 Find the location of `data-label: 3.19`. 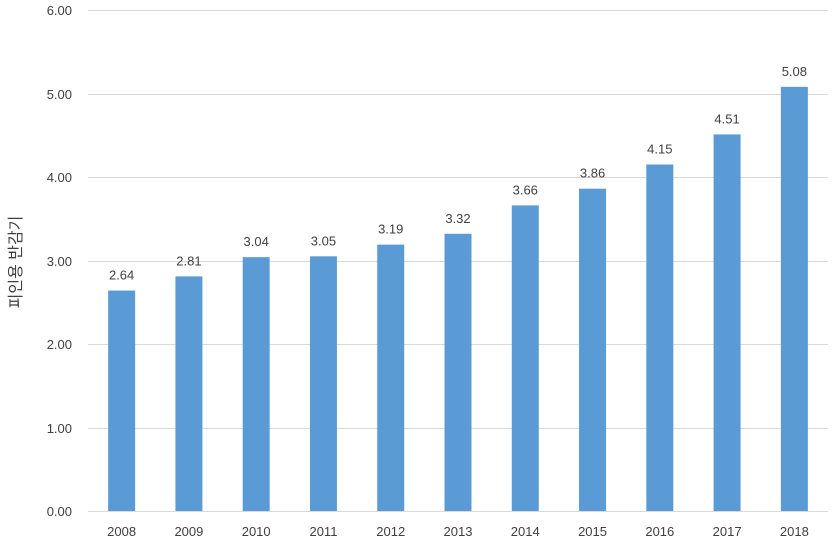

data-label: 3.19 is located at coordinates (390, 229).